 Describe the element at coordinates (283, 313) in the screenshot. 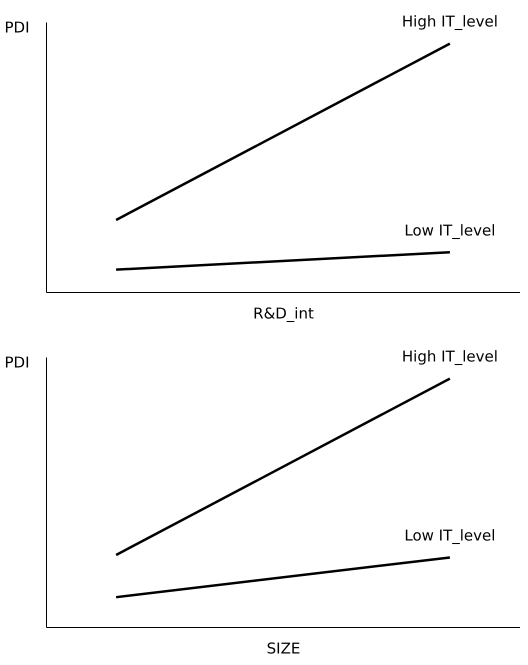

I see `x-axis-title: R&D_int` at that location.